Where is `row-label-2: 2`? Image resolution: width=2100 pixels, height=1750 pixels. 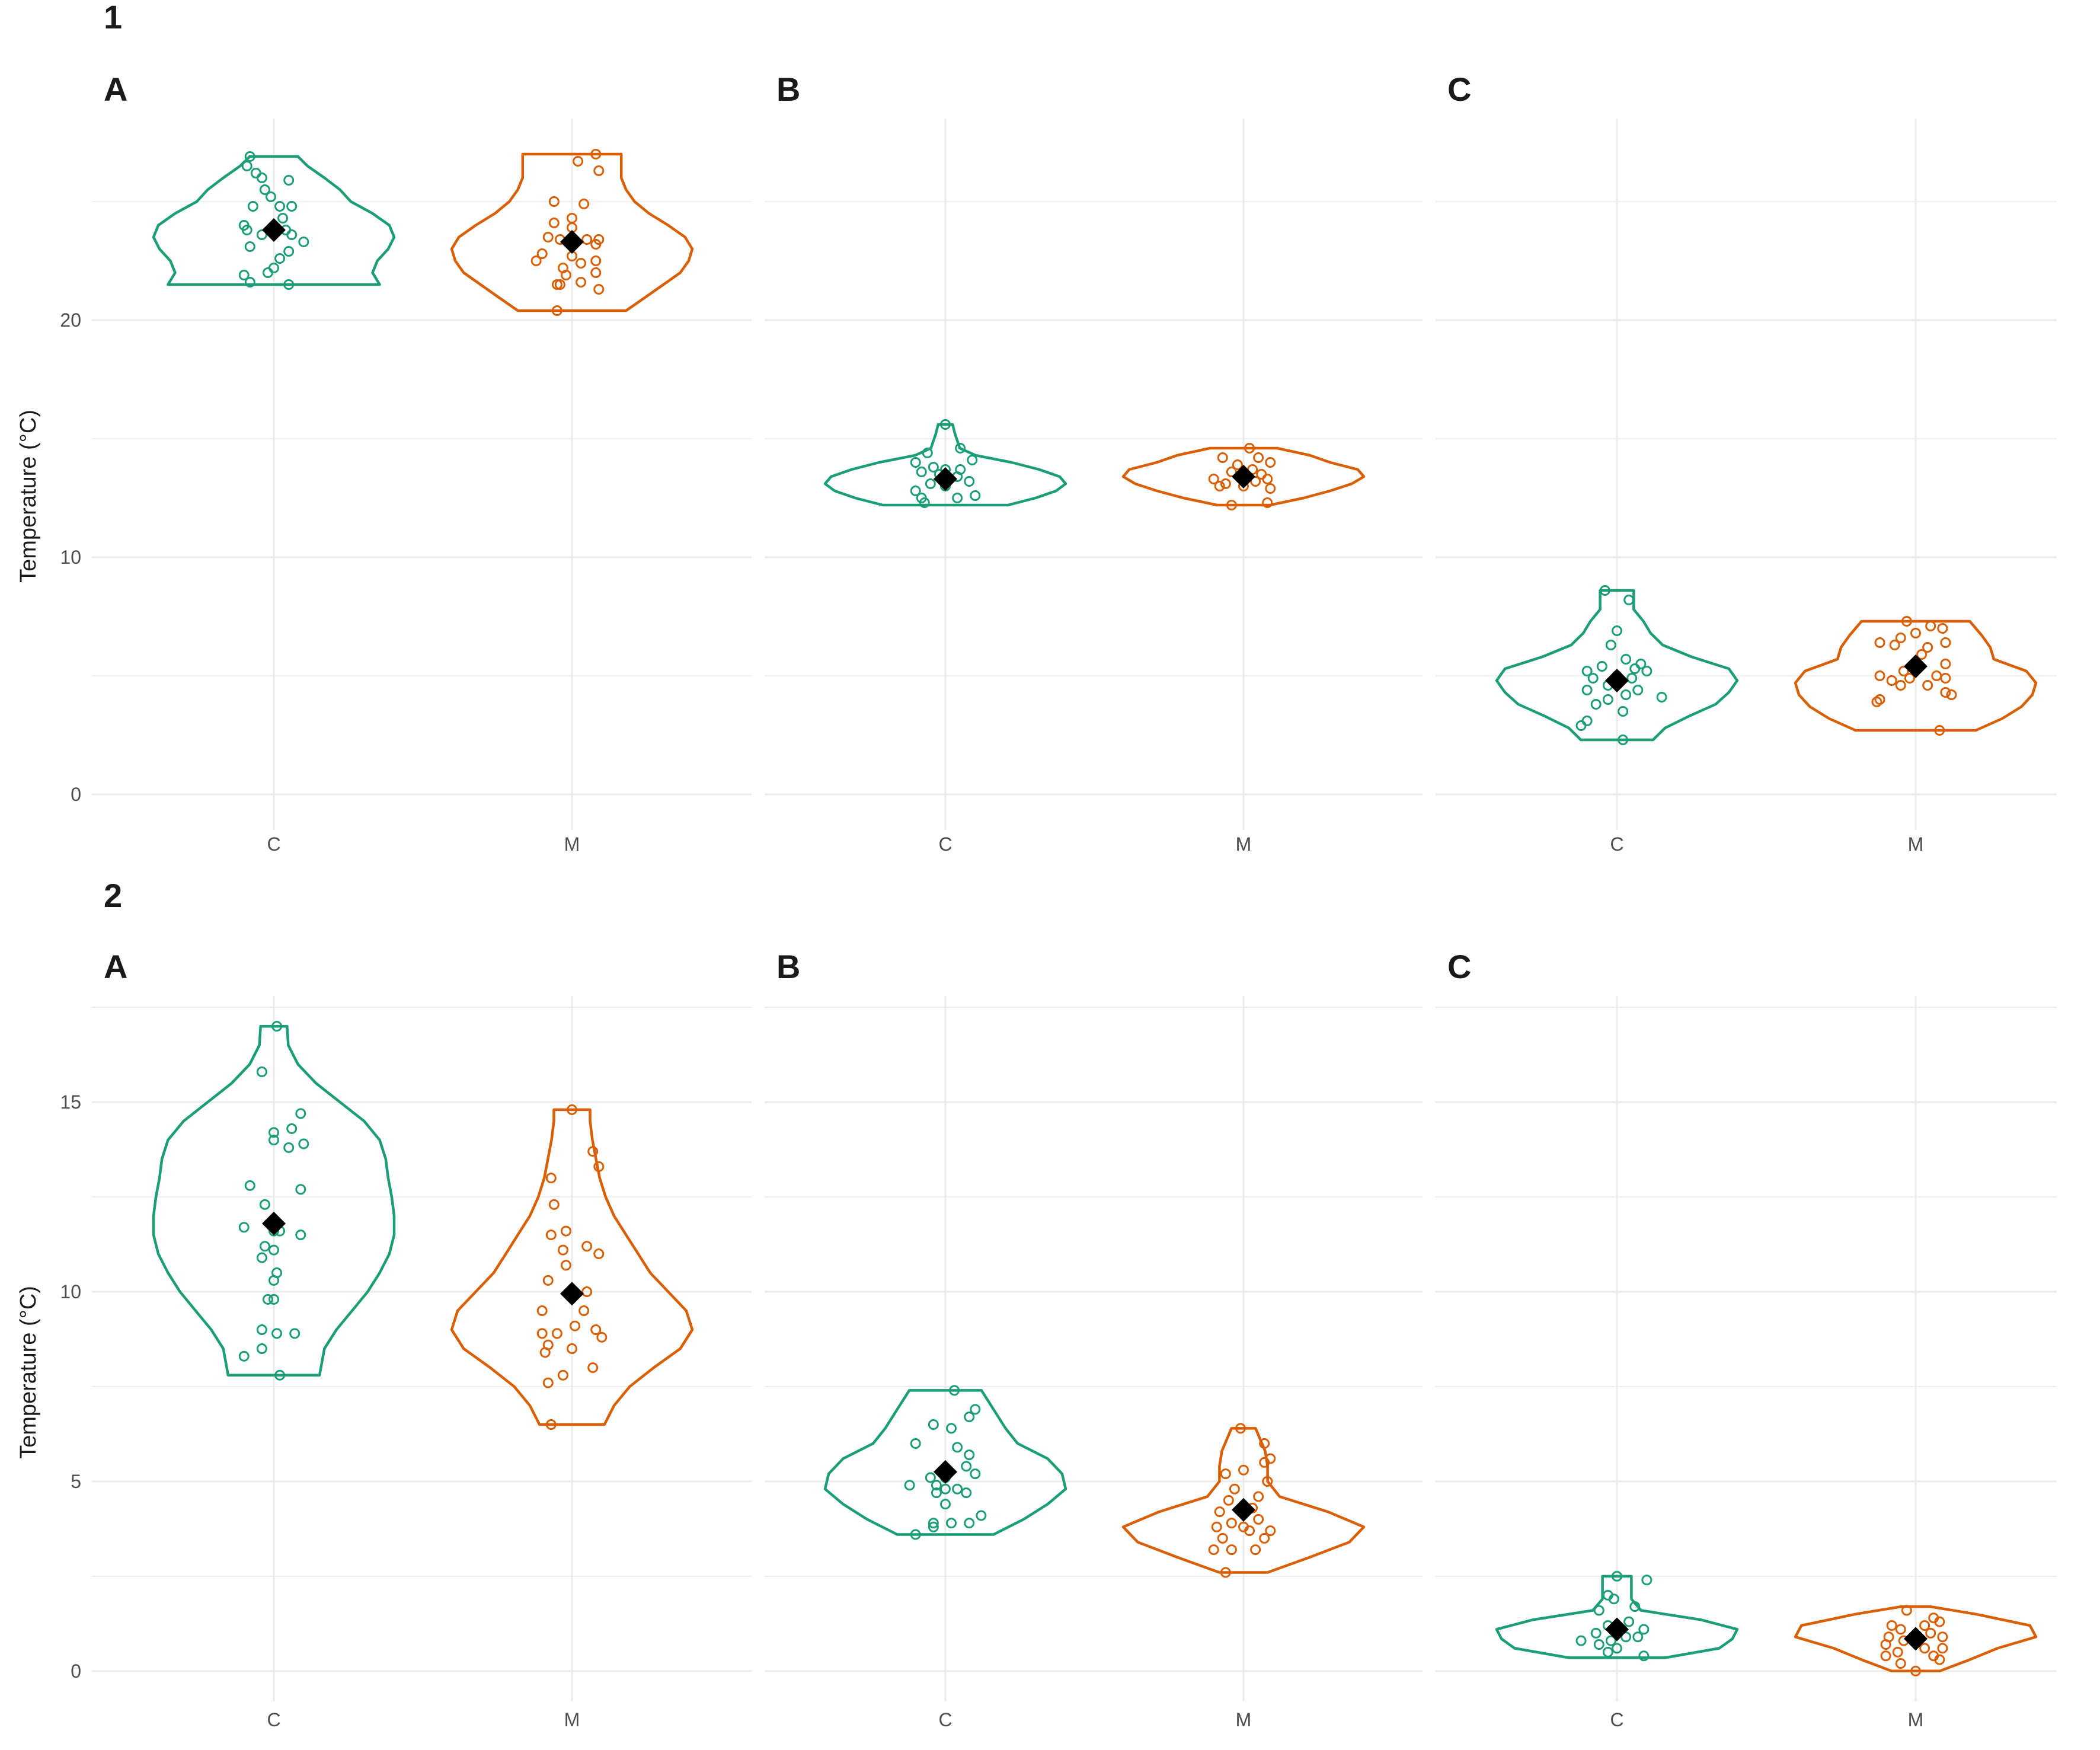
row-label-2: 2 is located at coordinates (113, 895).